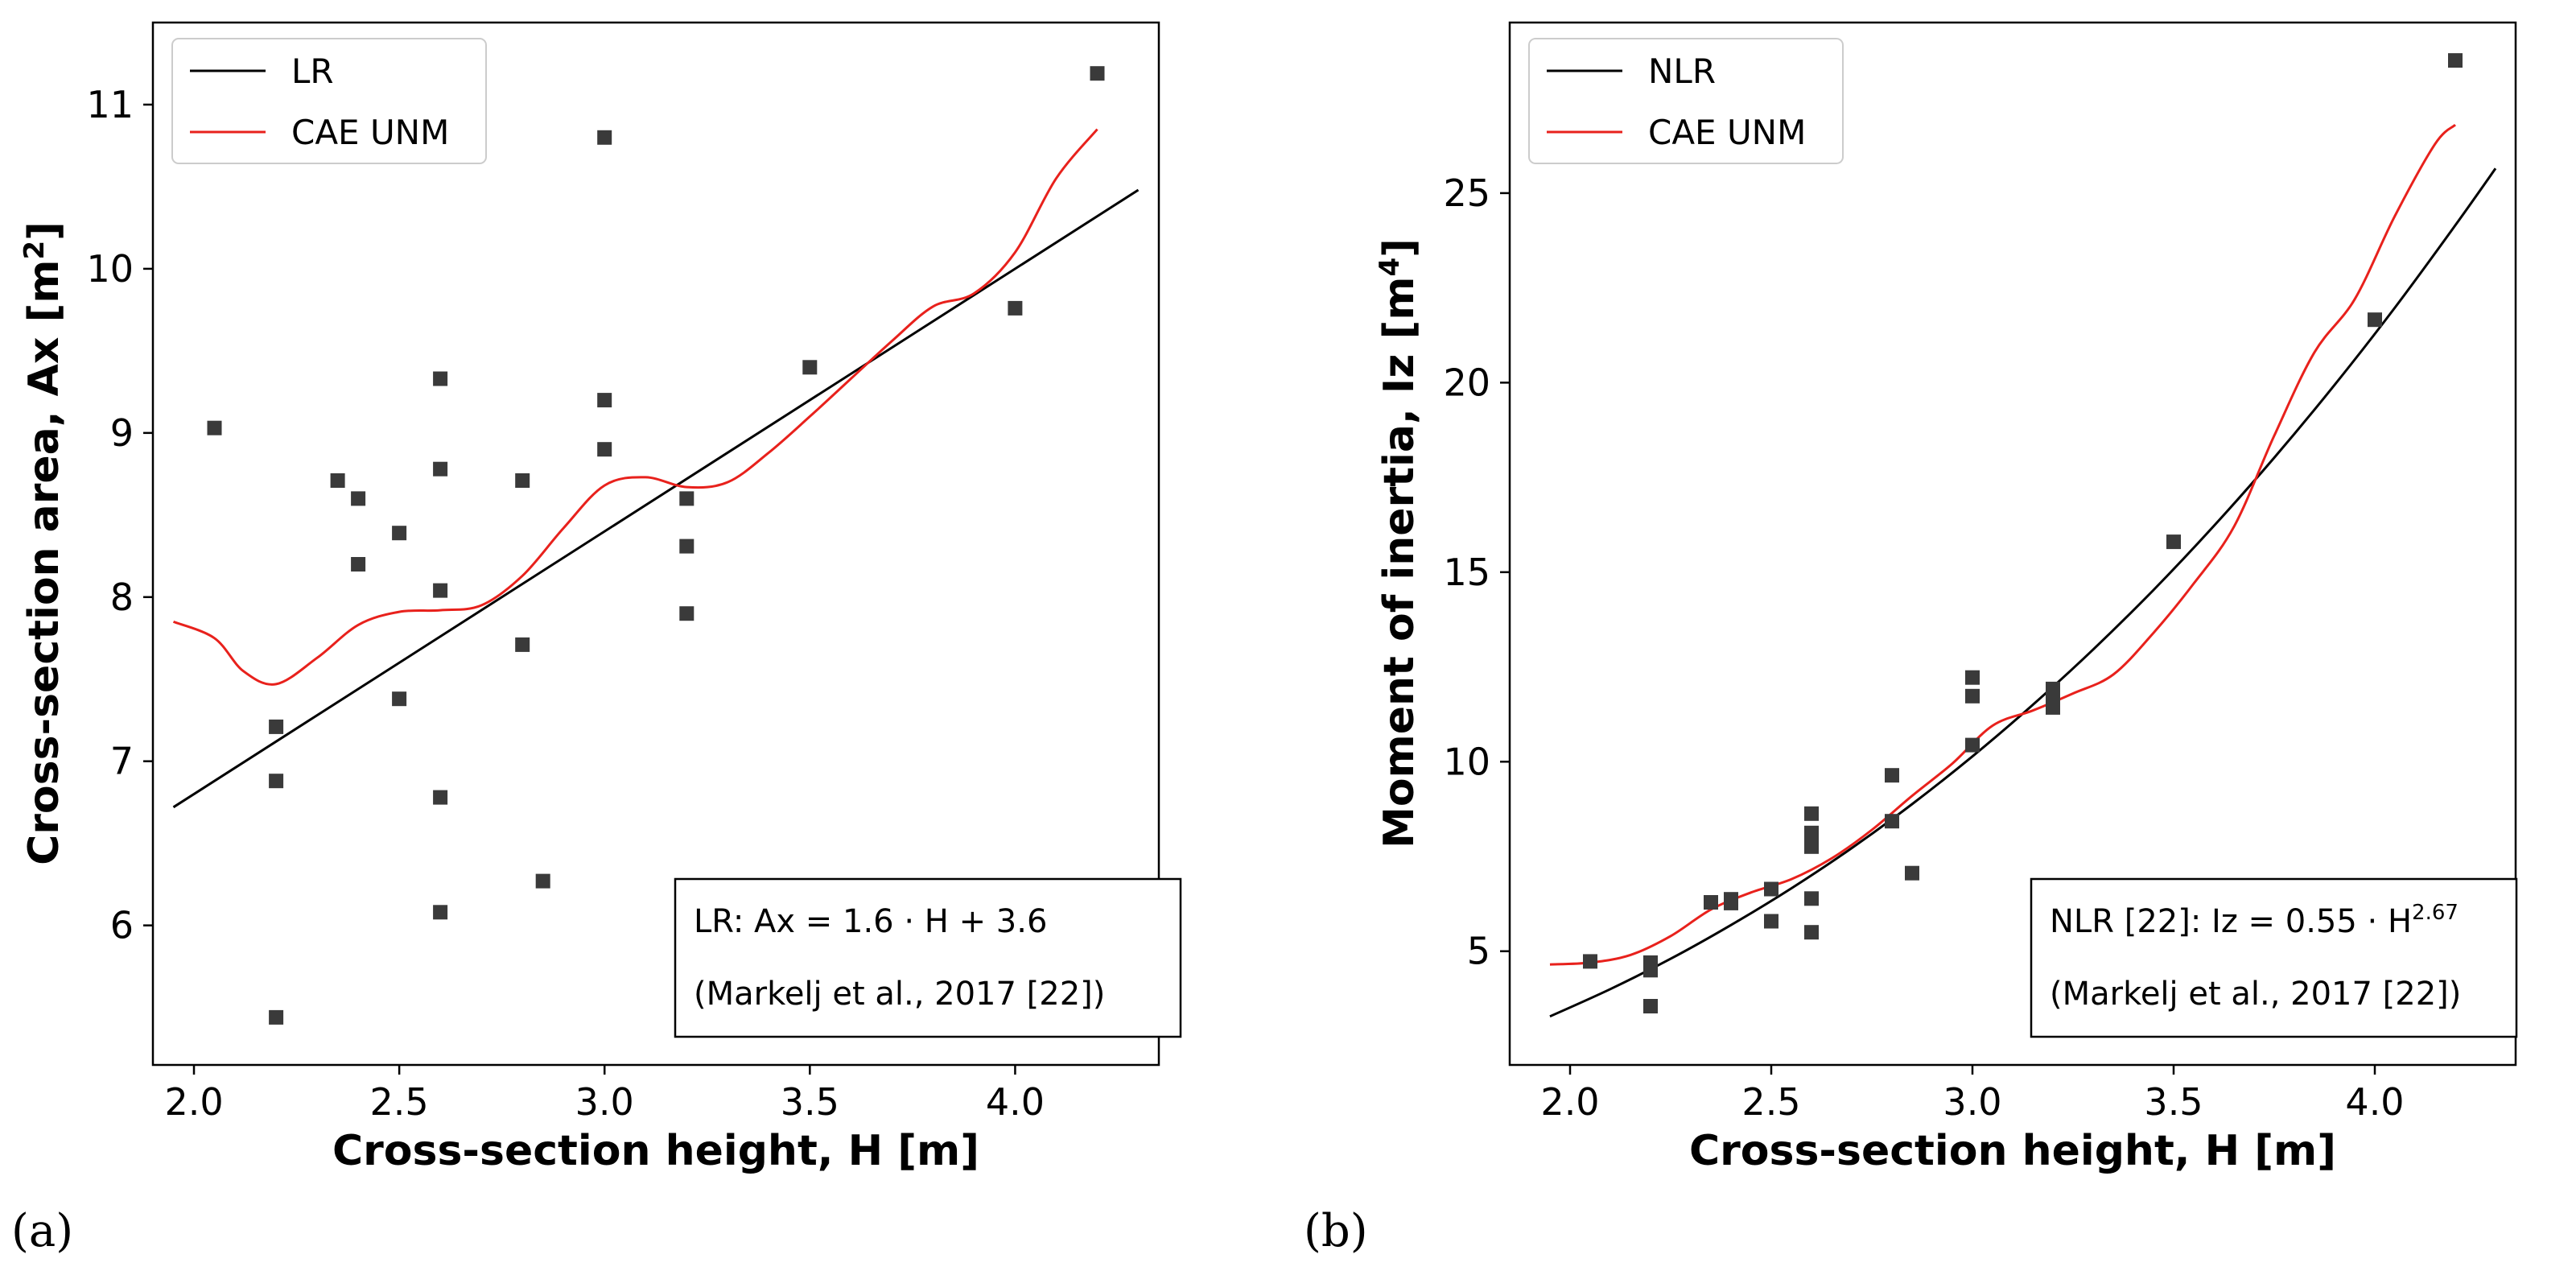 The height and width of the screenshot is (1271, 2576). Describe the element at coordinates (42, 1231) in the screenshot. I see `panel-label-a: (a)` at that location.